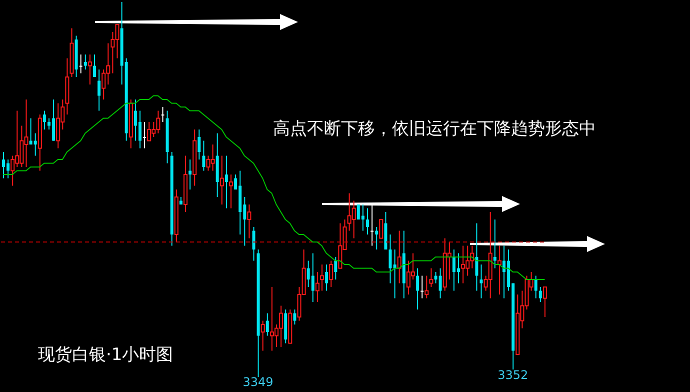 The image size is (690, 392). Describe the element at coordinates (258, 382) in the screenshot. I see `annotation: 3349` at that location.